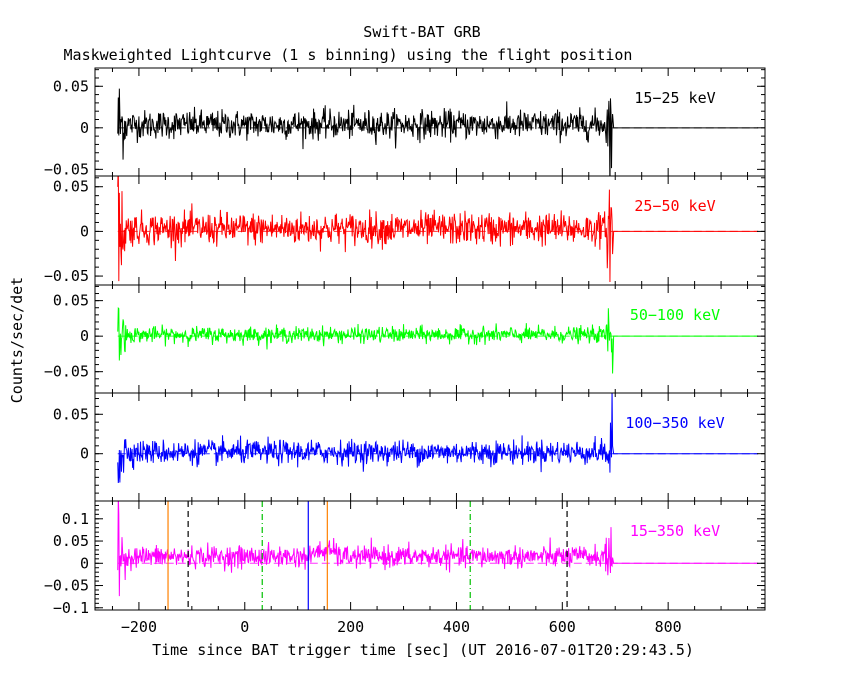 This screenshot has height=684, width=850. I want to click on x-tick-label: 800, so click(668, 627).